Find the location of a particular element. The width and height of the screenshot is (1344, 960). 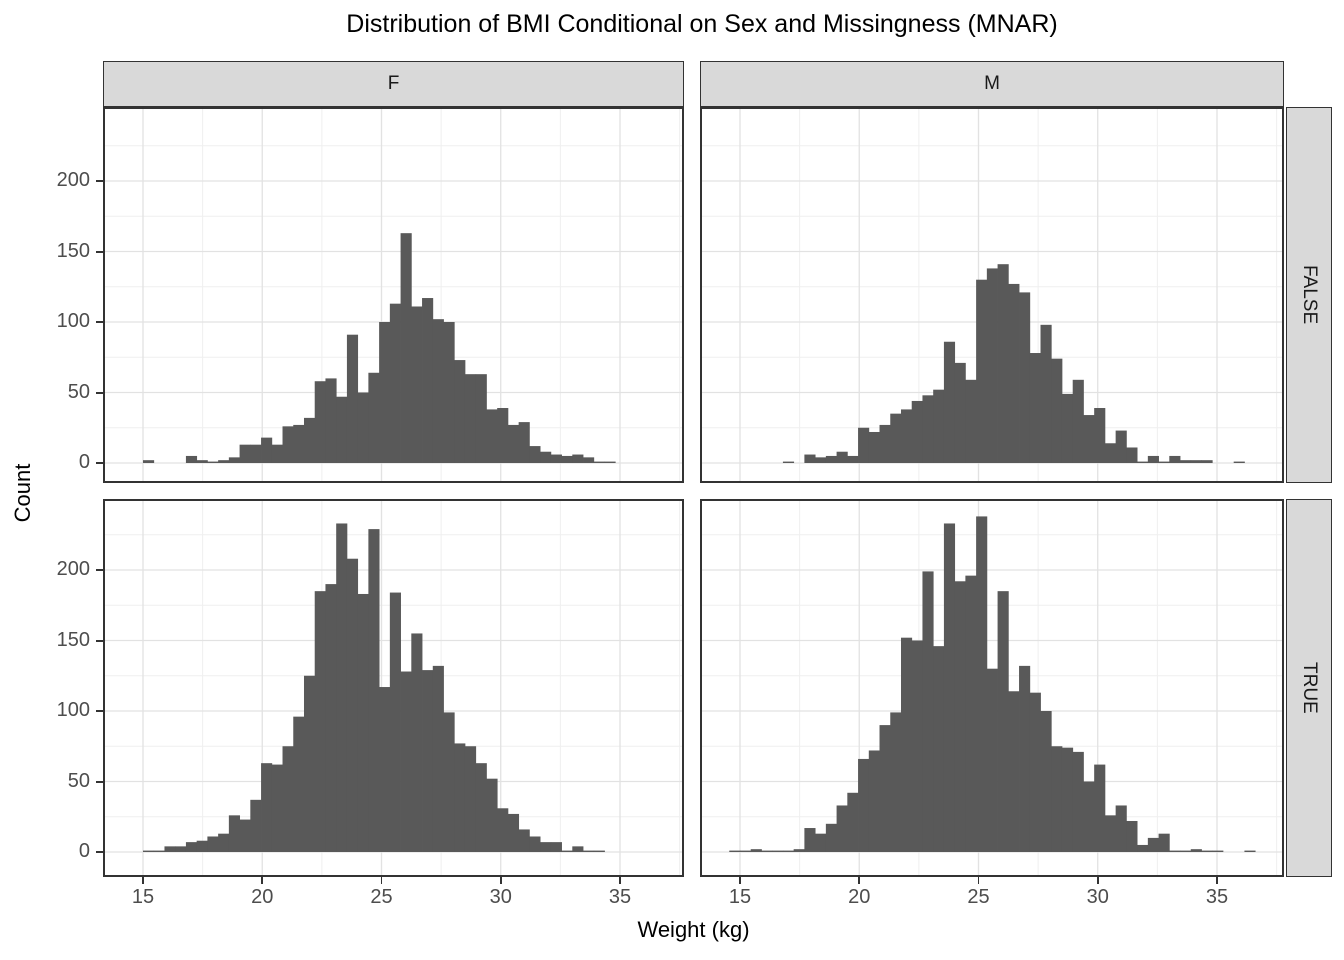

y-tick-label: 50 is located at coordinates (78, 780).